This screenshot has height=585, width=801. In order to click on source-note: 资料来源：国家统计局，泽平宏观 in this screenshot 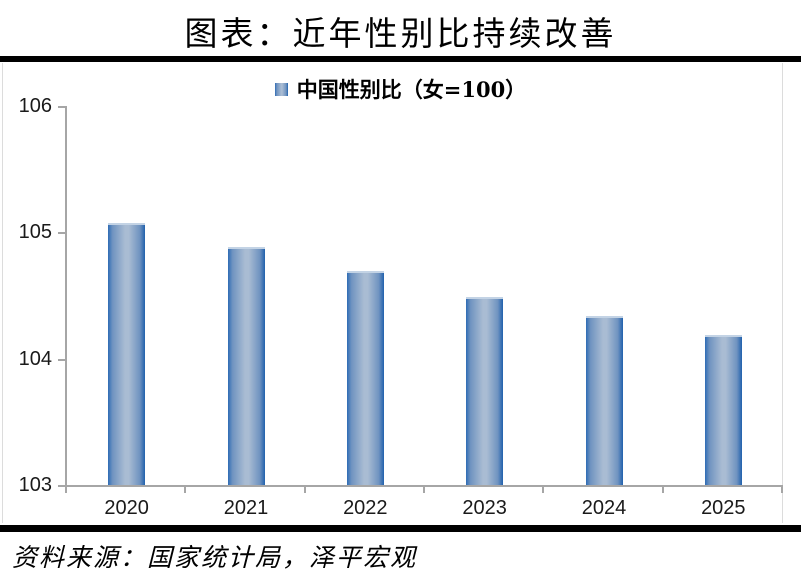, I will do `click(215, 557)`.